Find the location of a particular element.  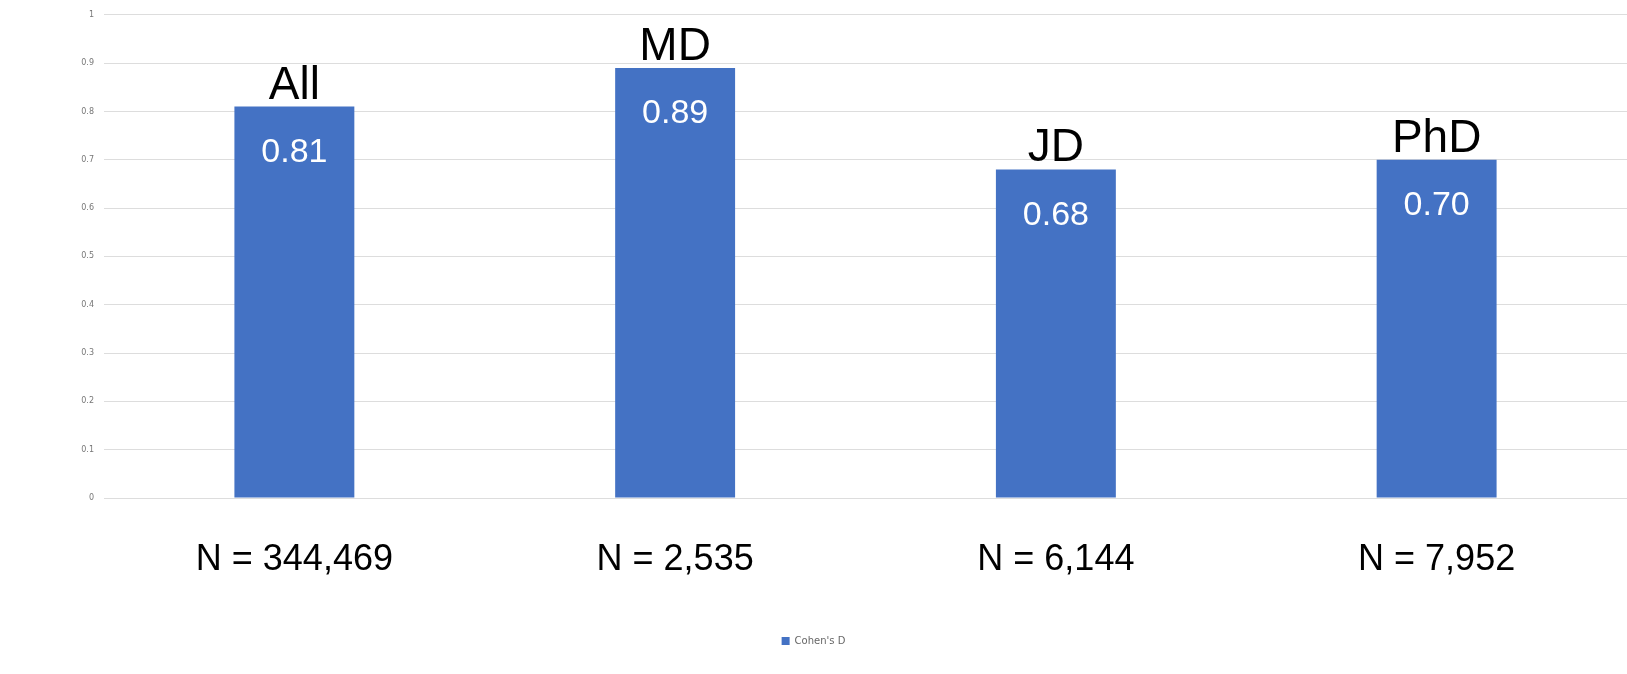

x-tick-label: JD is located at coordinates (1055, 145).